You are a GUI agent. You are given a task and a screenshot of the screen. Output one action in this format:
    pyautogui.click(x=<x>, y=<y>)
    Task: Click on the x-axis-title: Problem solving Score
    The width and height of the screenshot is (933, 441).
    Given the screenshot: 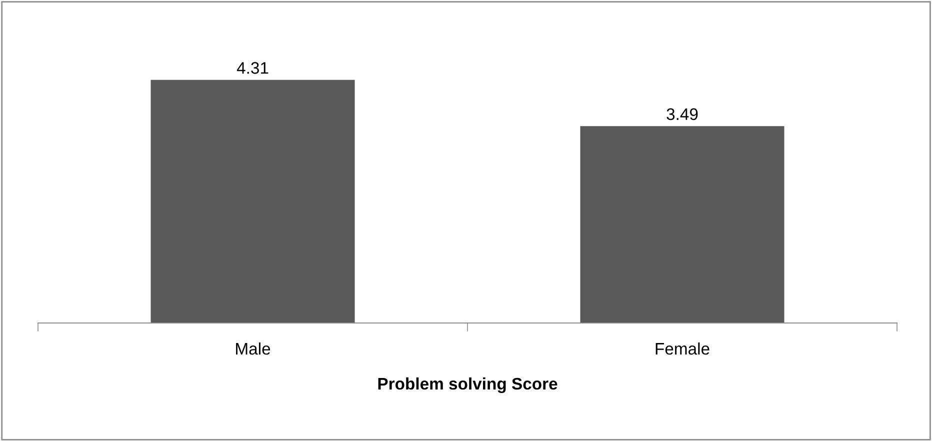 What is the action you would take?
    pyautogui.click(x=468, y=385)
    